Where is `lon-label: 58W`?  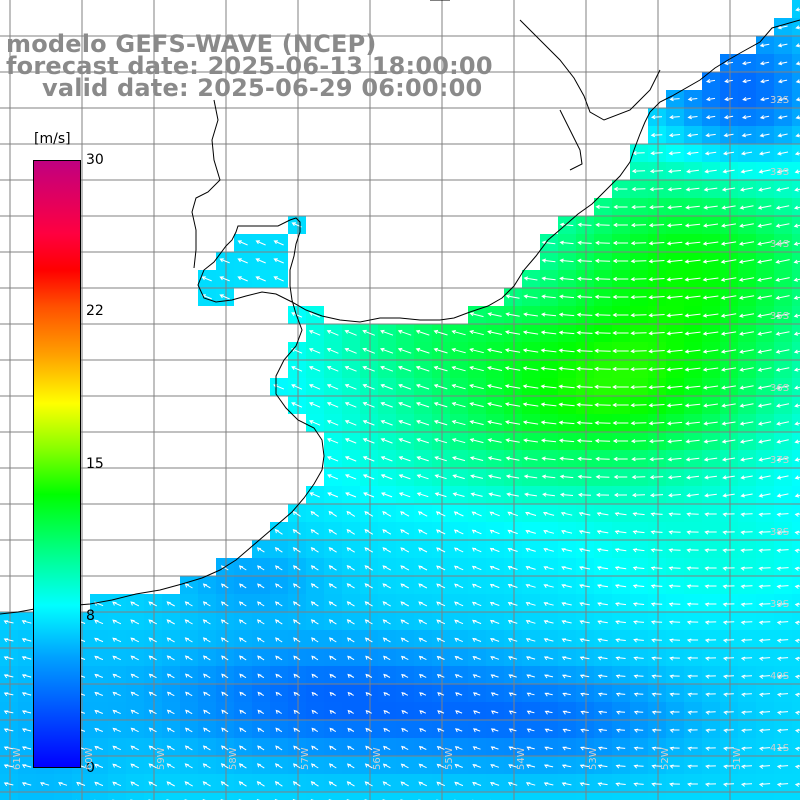 lon-label: 58W is located at coordinates (233, 758).